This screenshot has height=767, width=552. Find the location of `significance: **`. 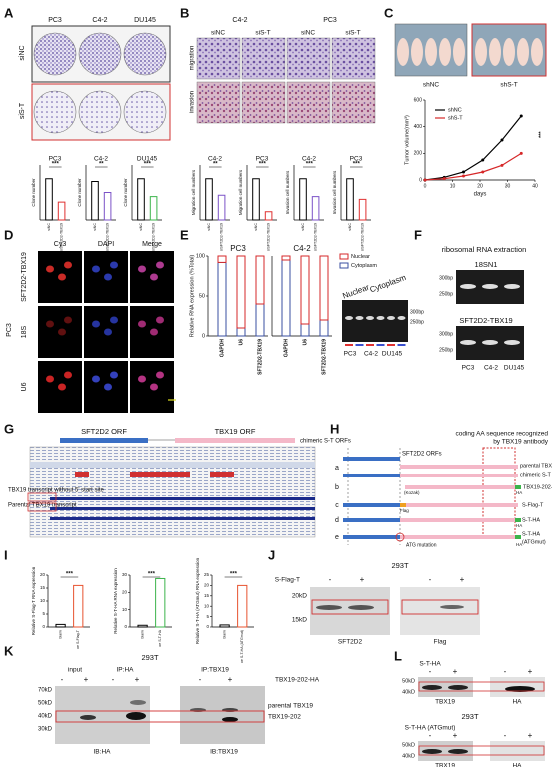

significance: ** is located at coordinates (101, 165).